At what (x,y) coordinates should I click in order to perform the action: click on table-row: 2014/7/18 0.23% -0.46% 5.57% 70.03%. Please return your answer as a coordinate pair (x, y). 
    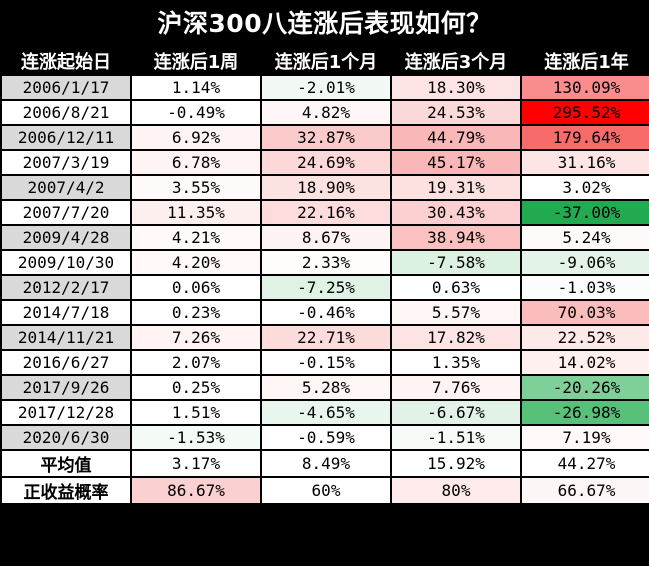
    Looking at the image, I should click on (325, 312).